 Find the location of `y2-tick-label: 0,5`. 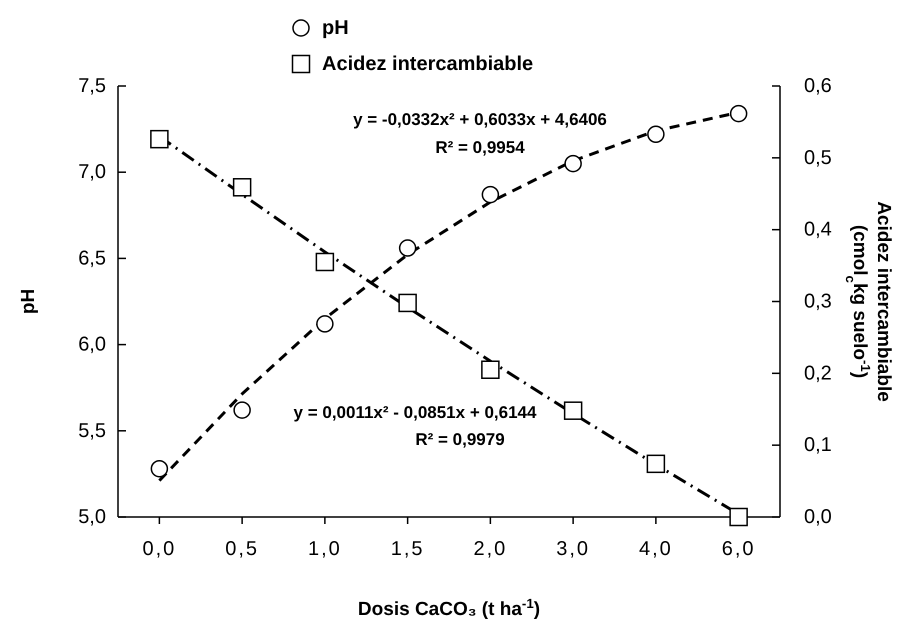

y2-tick-label: 0,5 is located at coordinates (818, 157).